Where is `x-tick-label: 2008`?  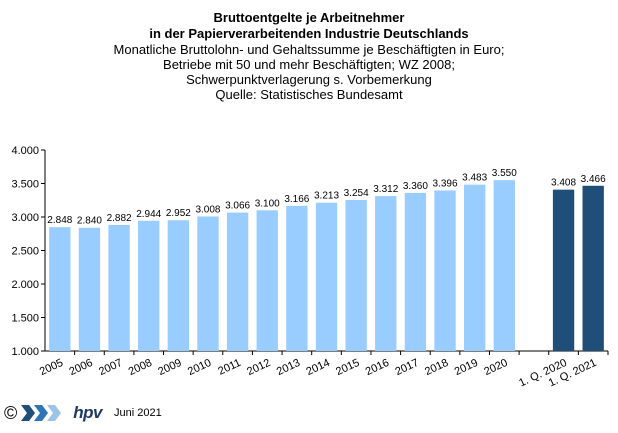 x-tick-label: 2008 is located at coordinates (140, 367).